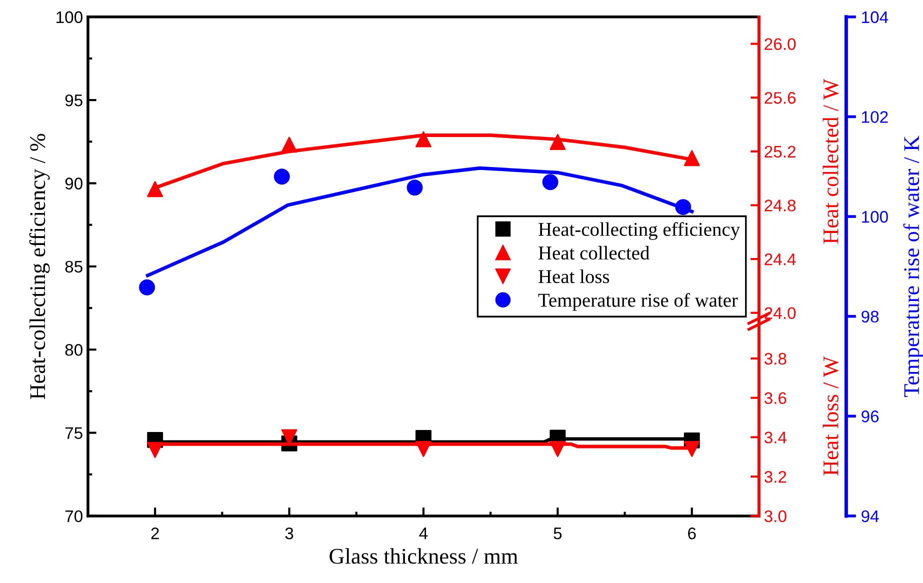  I want to click on x-tick-label: 4, so click(423, 534).